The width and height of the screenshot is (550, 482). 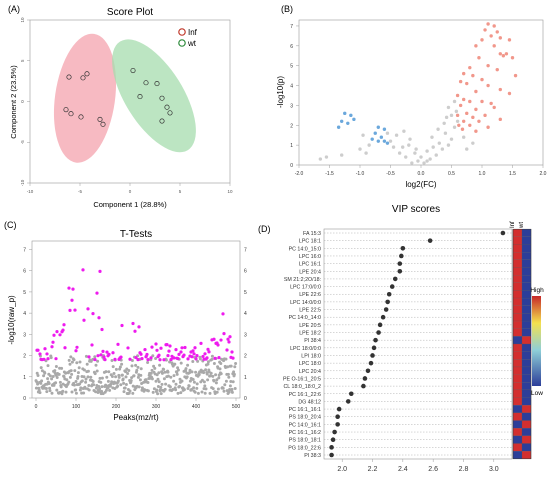 I want to click on vip-category-label: PC 14:0_16:1, so click(x=305, y=425).